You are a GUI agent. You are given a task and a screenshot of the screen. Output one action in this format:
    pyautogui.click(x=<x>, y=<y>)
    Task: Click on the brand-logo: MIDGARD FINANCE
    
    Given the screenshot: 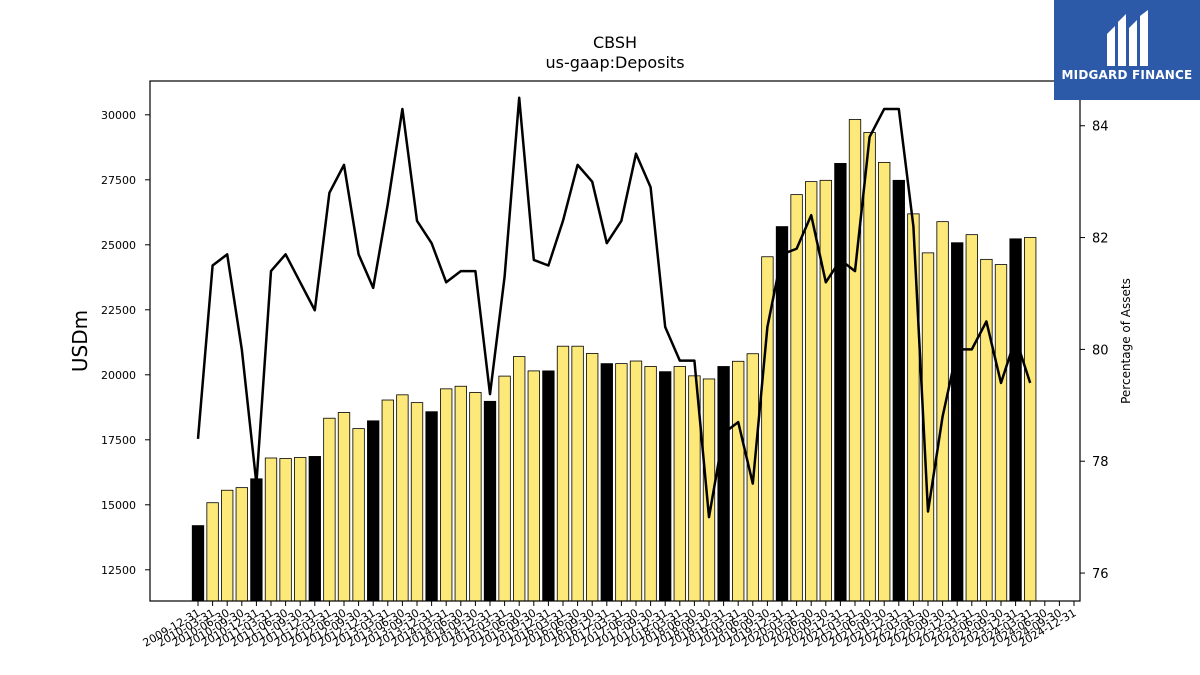 What is the action you would take?
    pyautogui.click(x=1127, y=50)
    